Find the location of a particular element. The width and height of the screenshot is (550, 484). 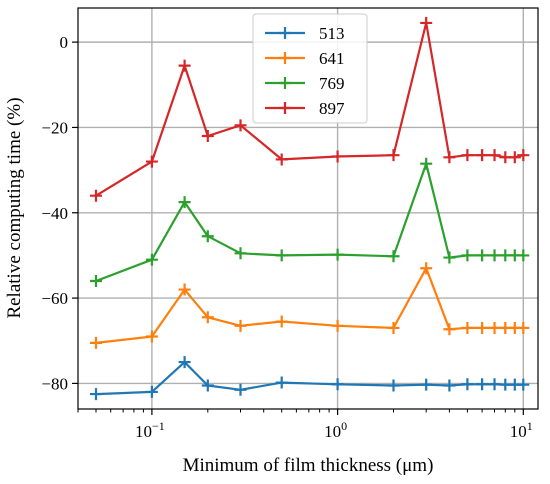

x-tick-label: 10¹ is located at coordinates (521, 430).